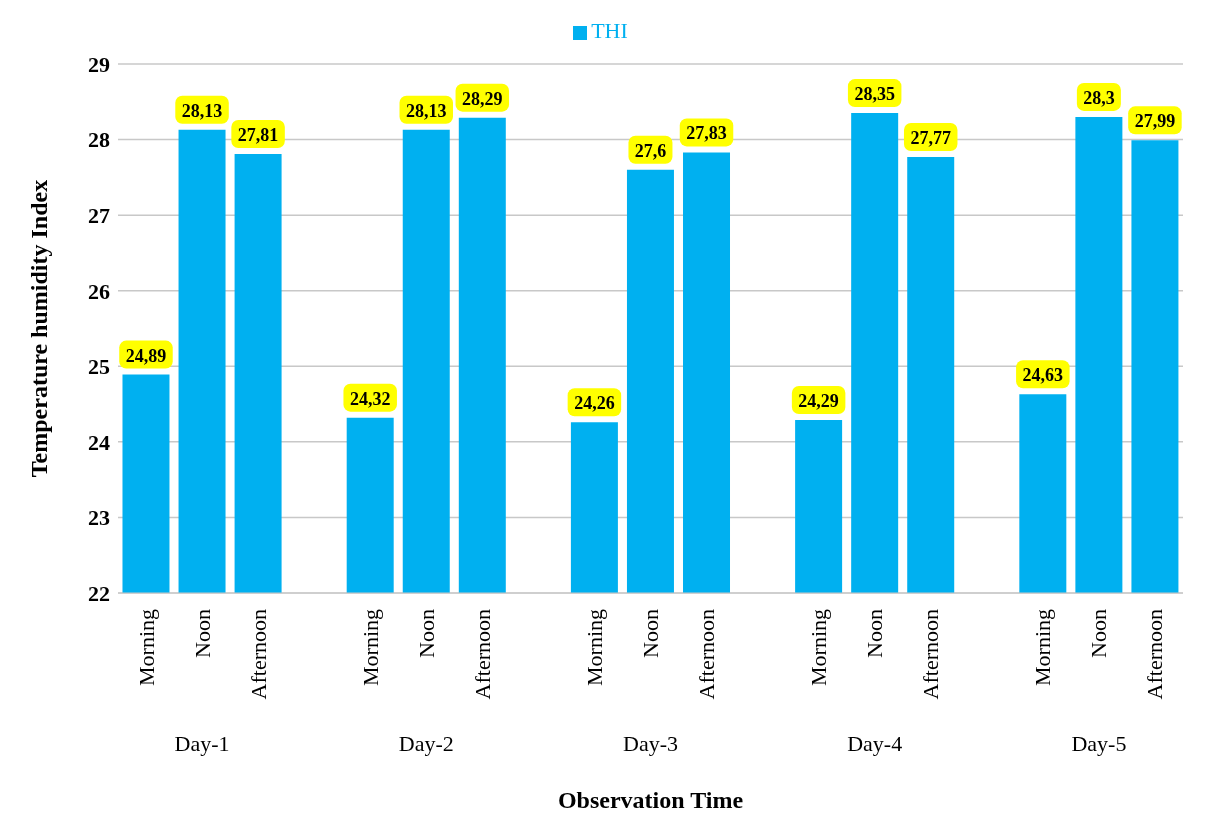  Describe the element at coordinates (38, 328) in the screenshot. I see `y-axis-title: Temperature humidity Index` at that location.